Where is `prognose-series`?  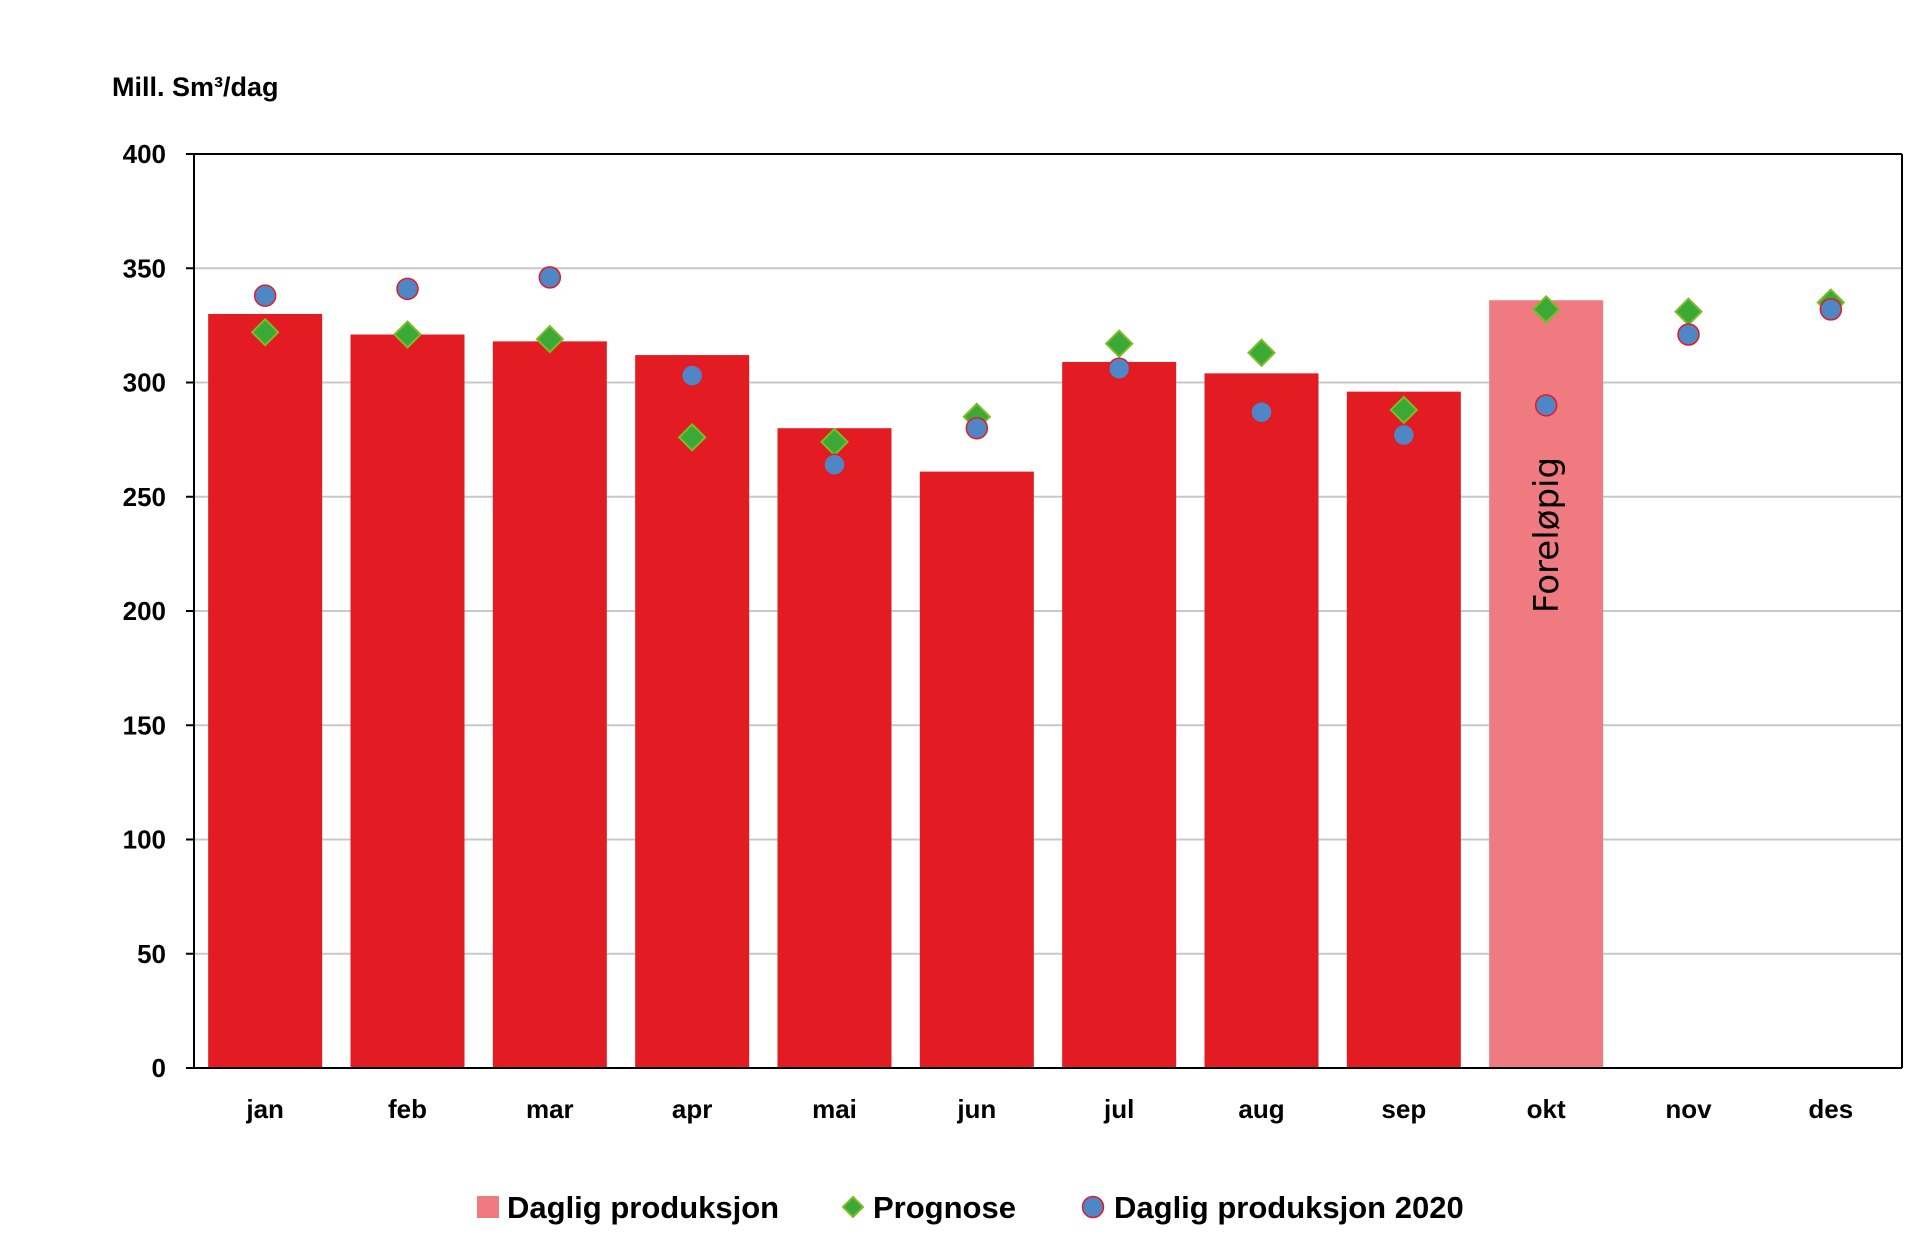 prognose-series is located at coordinates (1048, 372).